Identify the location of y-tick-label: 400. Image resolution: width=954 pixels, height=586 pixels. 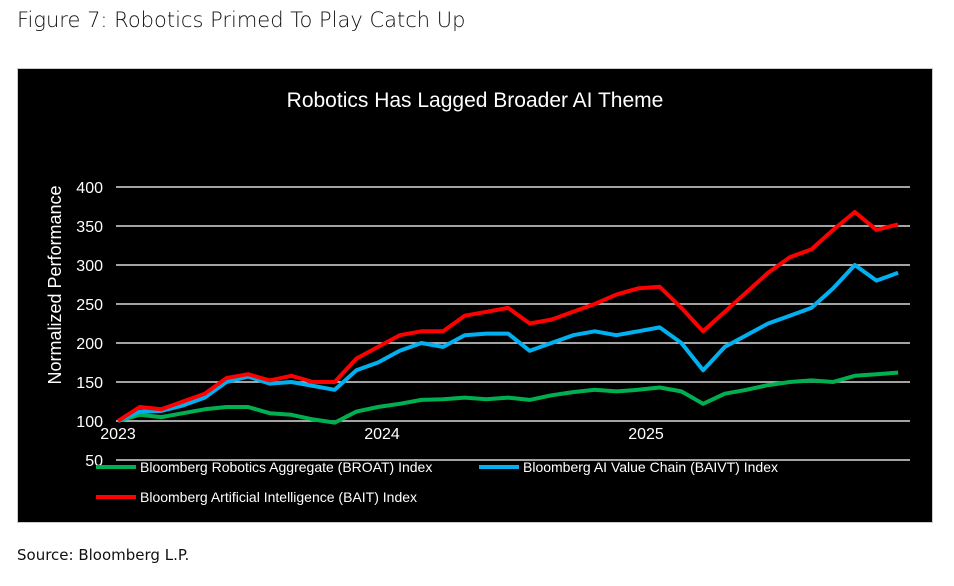
(89, 188).